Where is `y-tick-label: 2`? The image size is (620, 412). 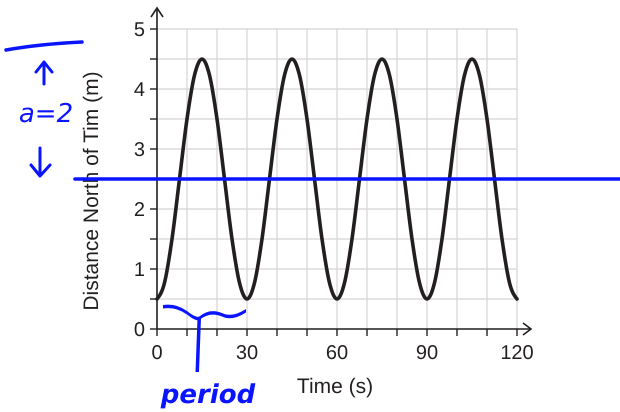 y-tick-label: 2 is located at coordinates (139, 210).